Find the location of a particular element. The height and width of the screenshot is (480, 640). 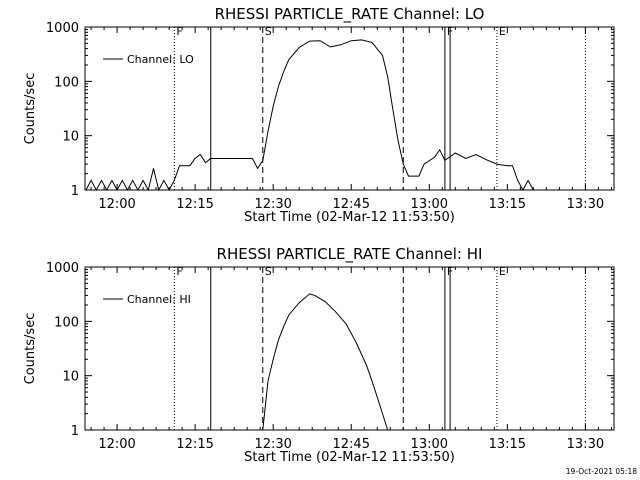

series-line is located at coordinates (325, 362).